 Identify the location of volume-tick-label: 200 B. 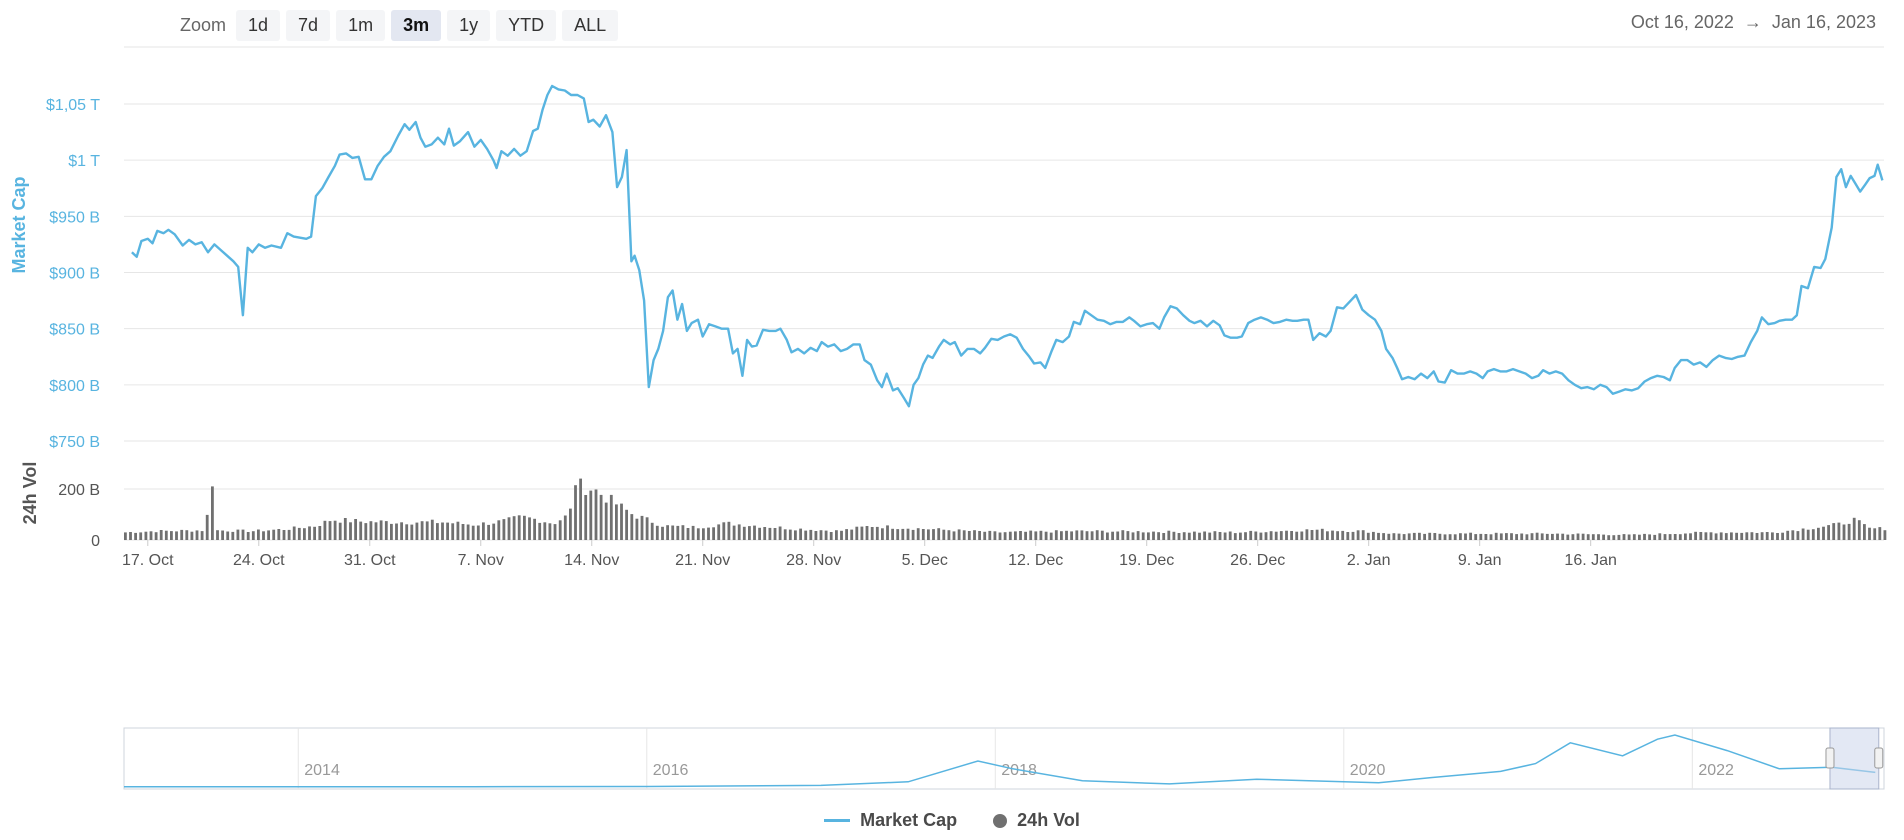
(79, 490).